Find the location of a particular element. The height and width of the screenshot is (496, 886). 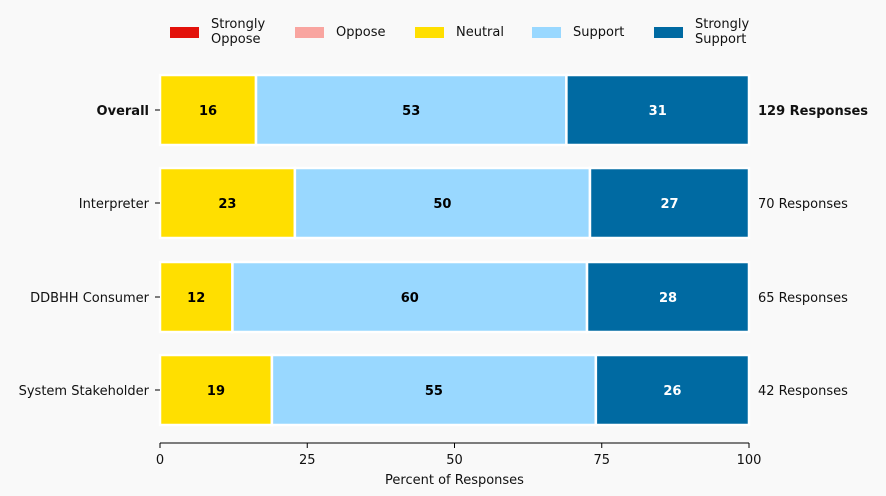

legend-label: Strongly Support is located at coordinates (722, 32).